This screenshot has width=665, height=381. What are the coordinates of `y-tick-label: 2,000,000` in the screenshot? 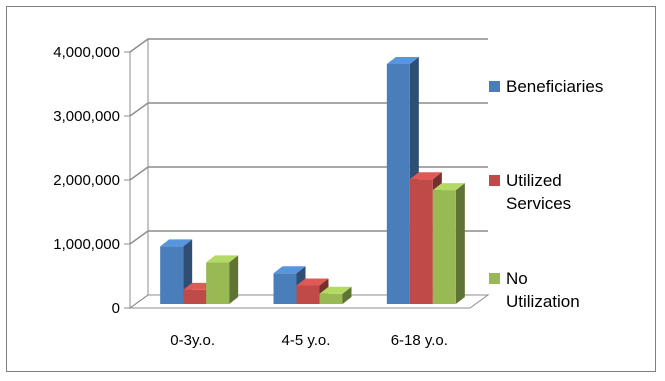 It's located at (86, 180).